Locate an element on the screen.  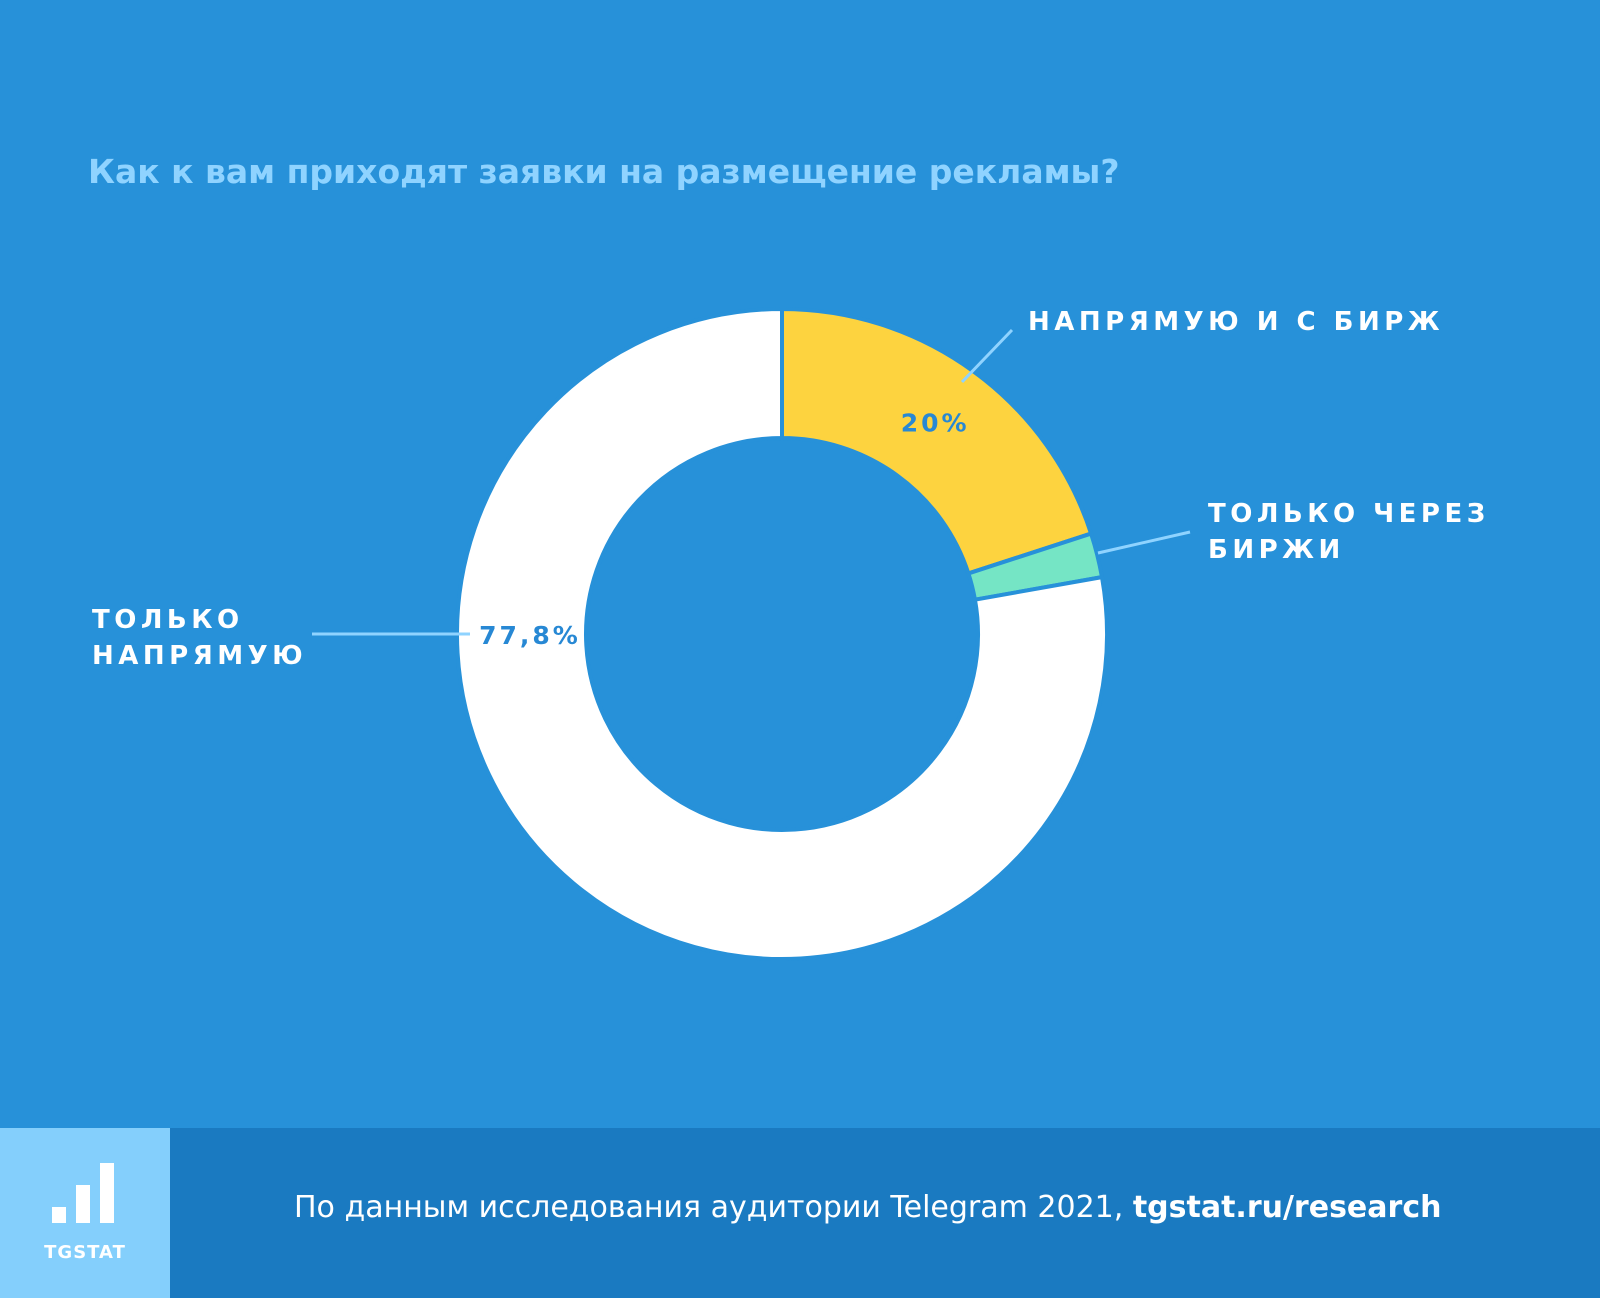
slice-label: ТОЛЬКО ЧЕРЕЗ БИРЖИ is located at coordinates (1349, 532).